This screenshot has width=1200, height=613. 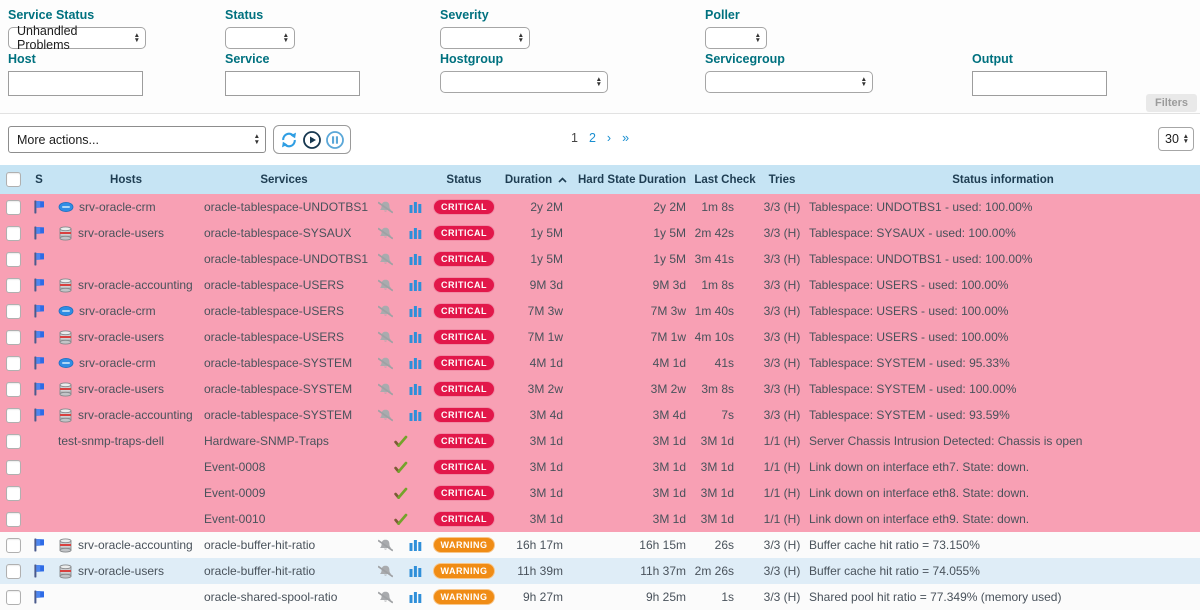 I want to click on refresh-icon, so click(x=289, y=140).